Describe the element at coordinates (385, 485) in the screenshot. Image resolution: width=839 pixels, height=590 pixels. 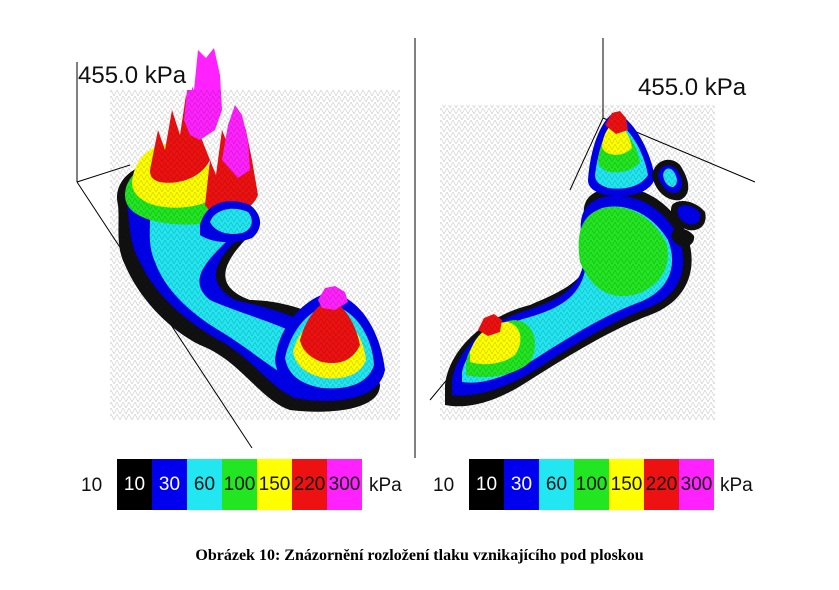
I see `left-colorbar-unit: kPa` at that location.